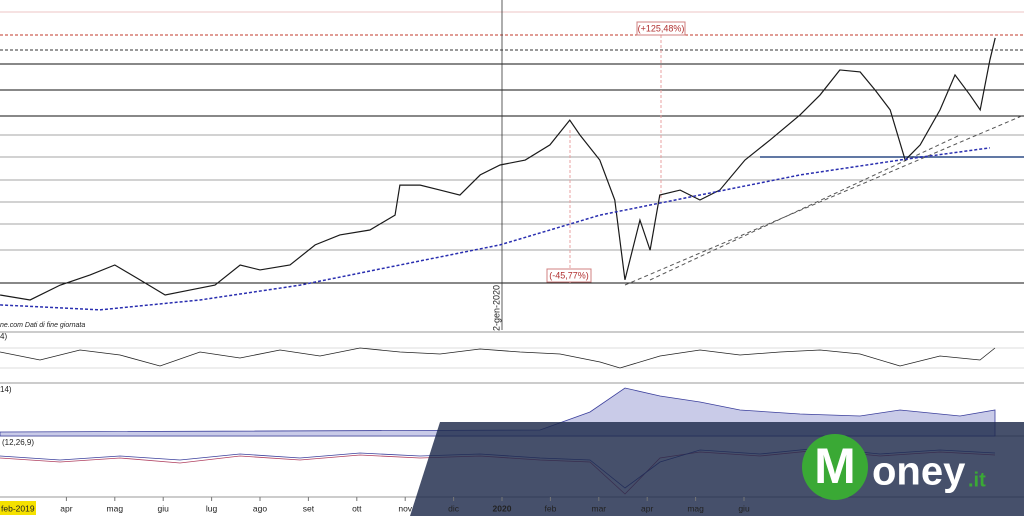  What do you see at coordinates (919, 472) in the screenshot?
I see `logo-text: oney` at bounding box center [919, 472].